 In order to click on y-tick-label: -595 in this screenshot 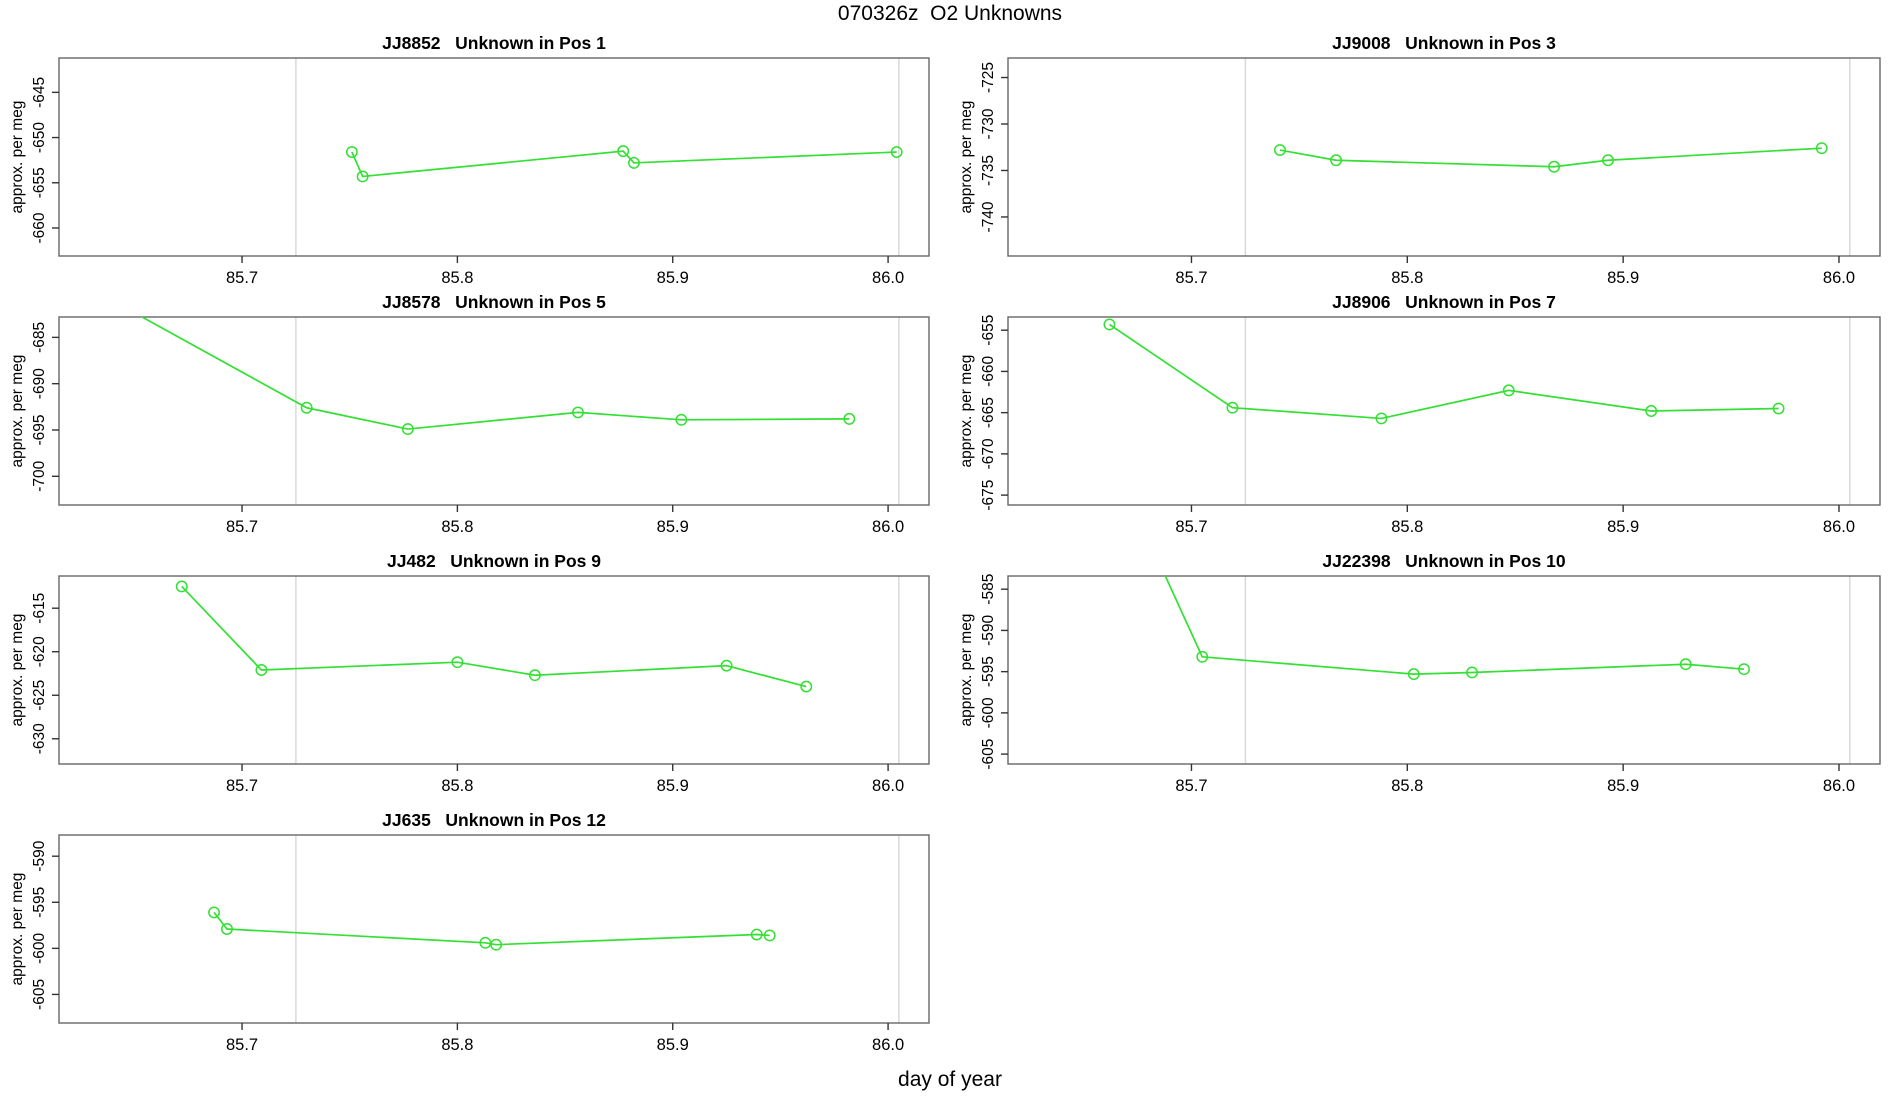, I will do `click(39, 902)`.